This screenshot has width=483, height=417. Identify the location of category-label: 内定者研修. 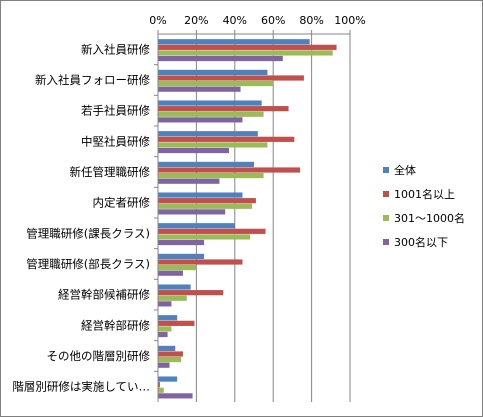
(122, 203).